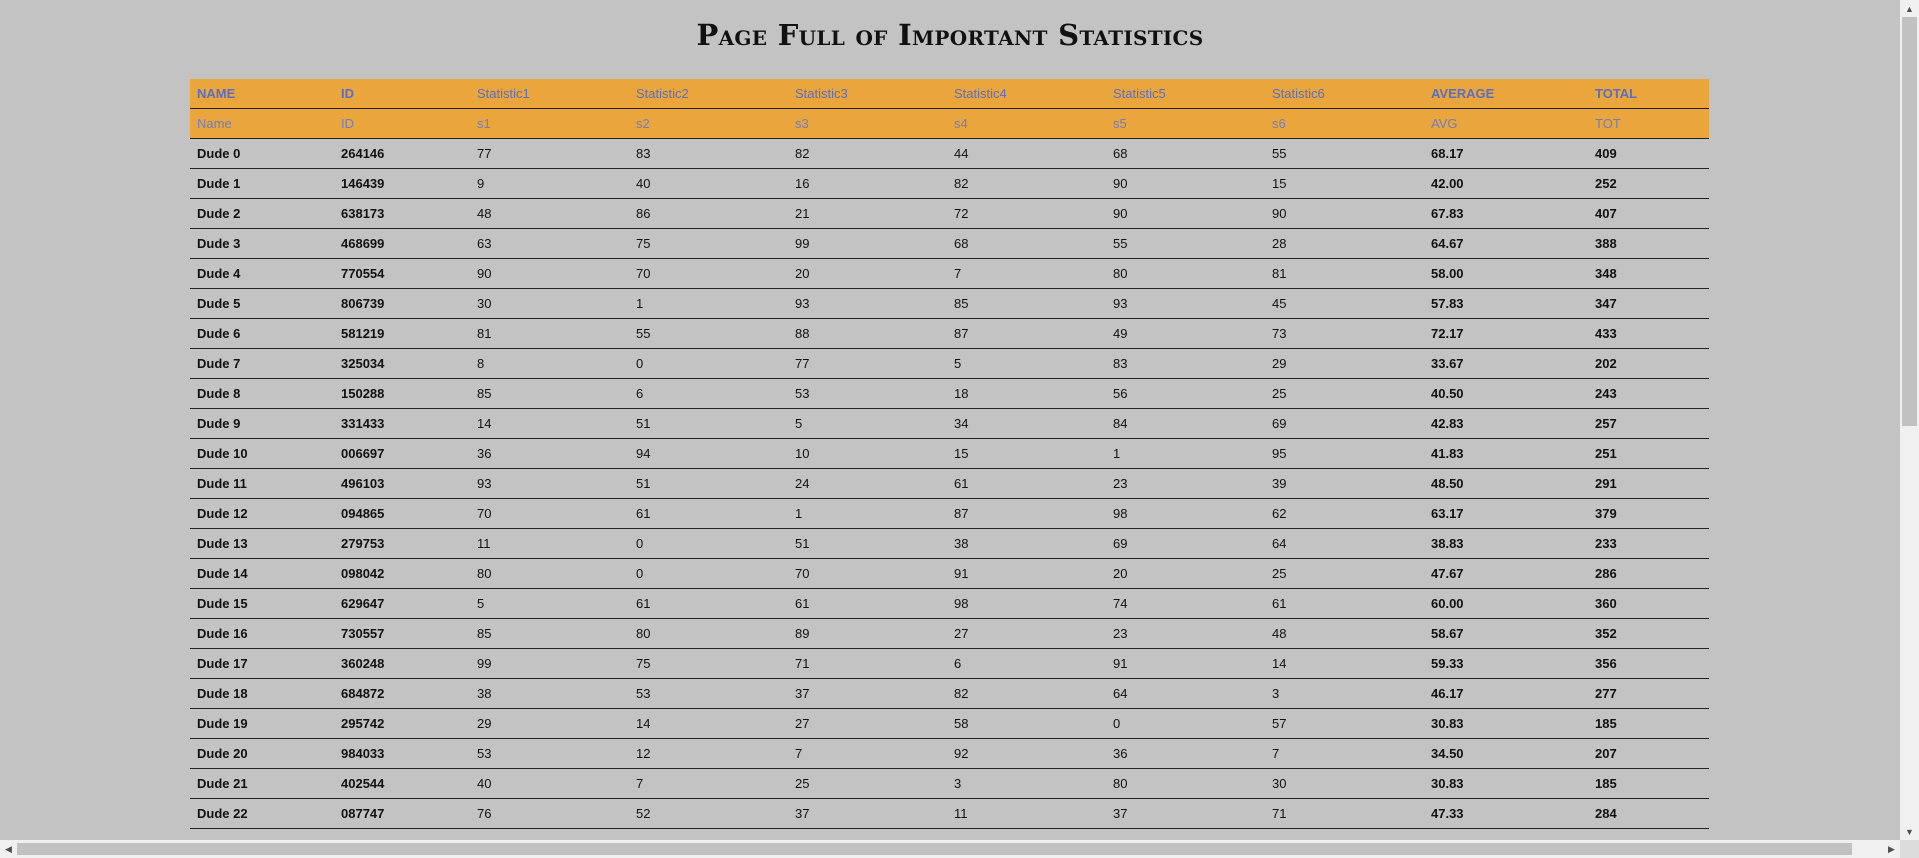 This screenshot has width=1919, height=858. I want to click on table-cell: 77, so click(549, 153).